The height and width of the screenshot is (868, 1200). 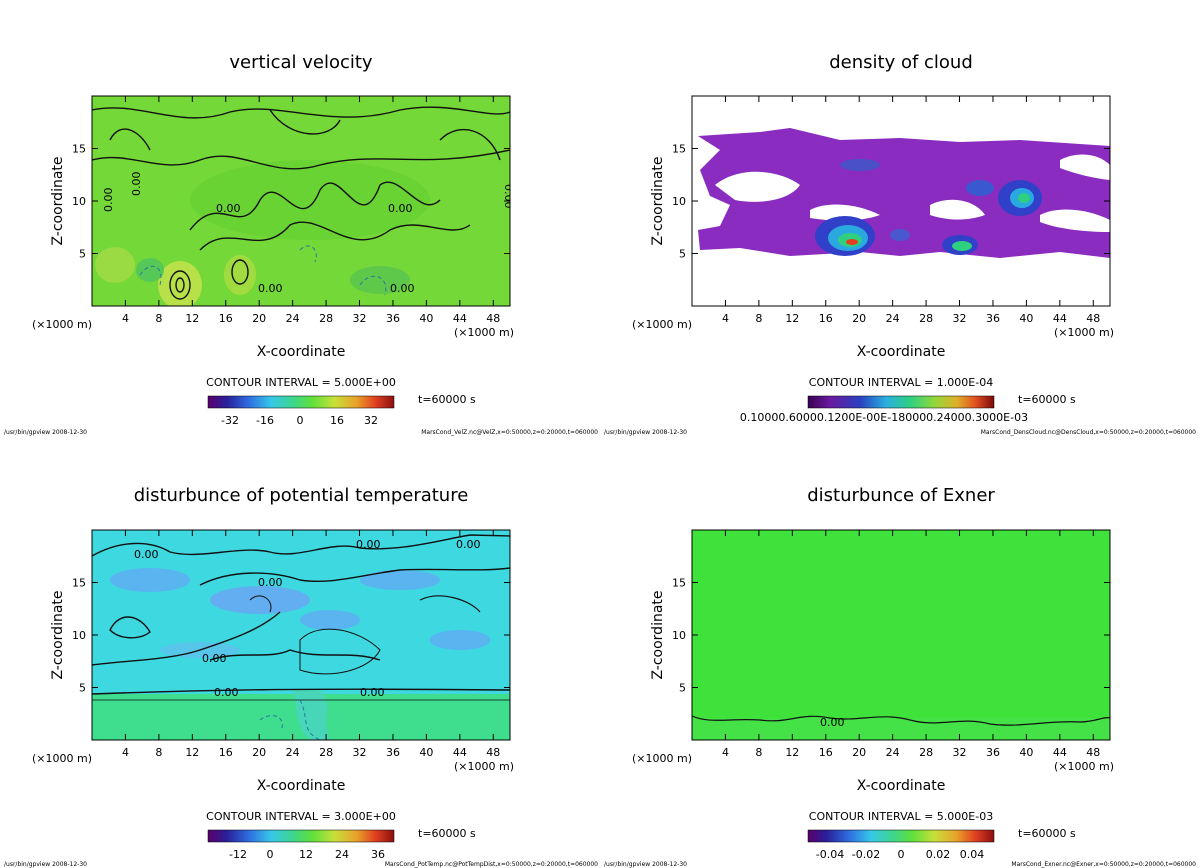 I want to click on cloud-field, so click(x=901, y=201).